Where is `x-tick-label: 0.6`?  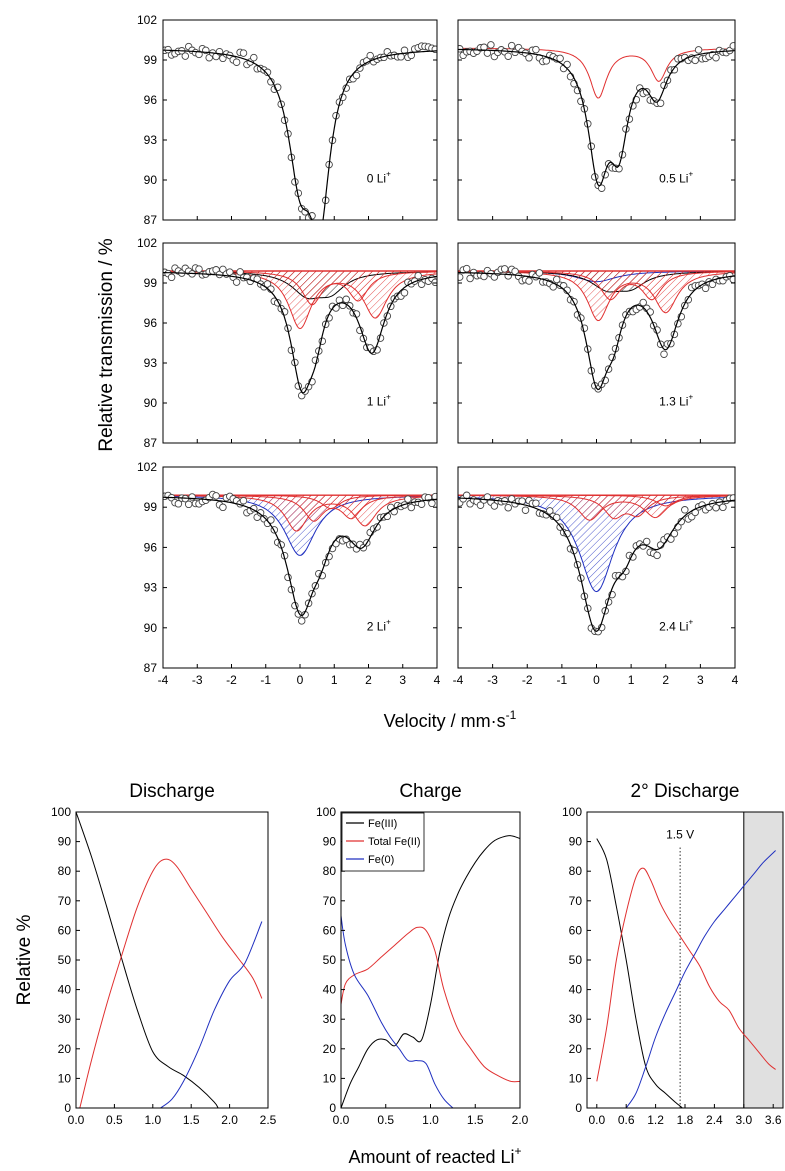 x-tick-label: 0.6 is located at coordinates (626, 1120).